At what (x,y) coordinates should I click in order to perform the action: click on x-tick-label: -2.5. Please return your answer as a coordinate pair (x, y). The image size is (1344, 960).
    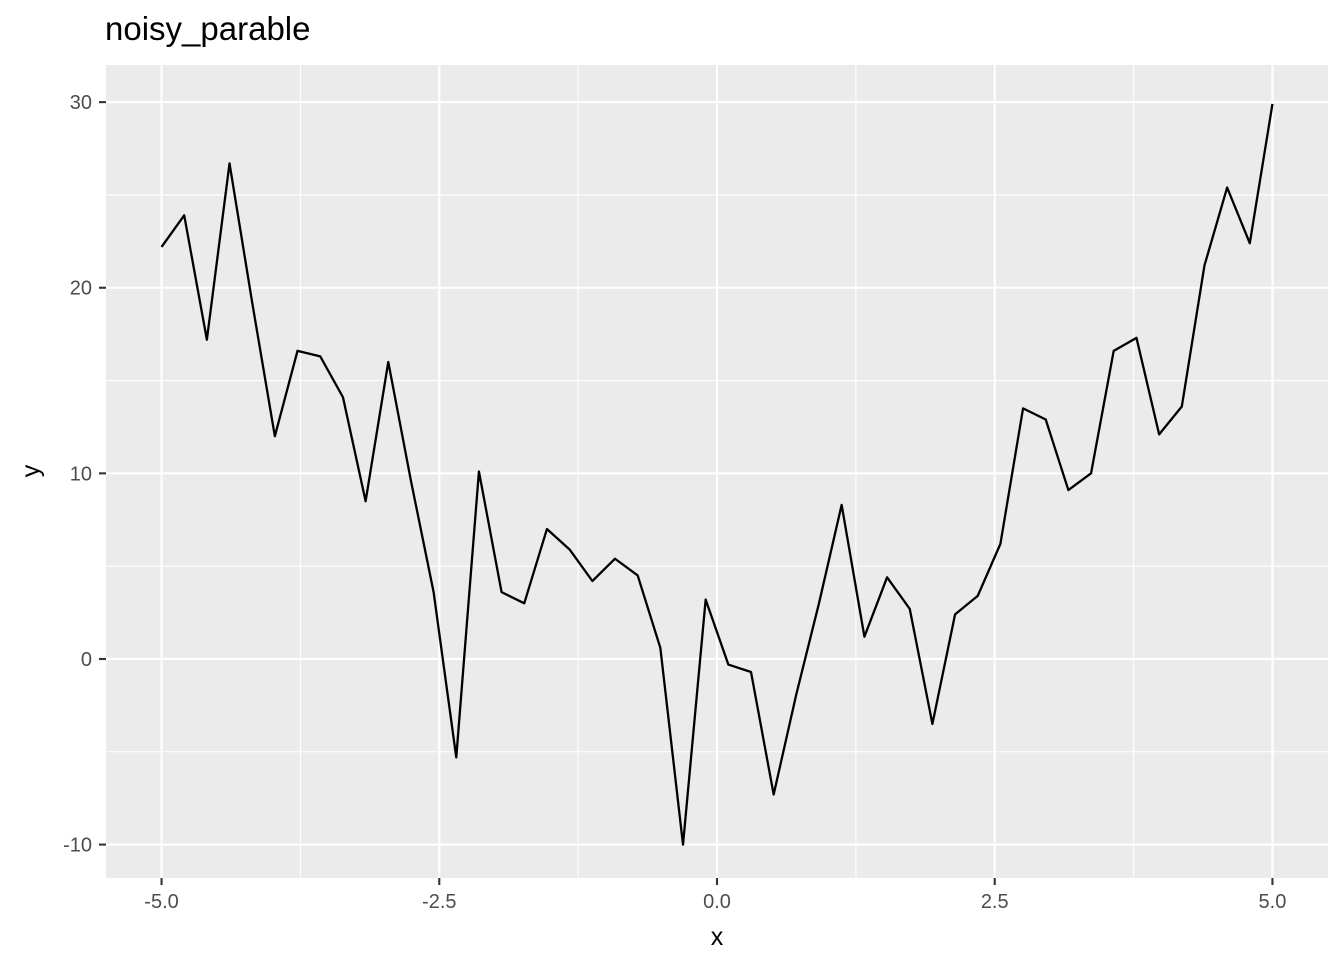
    Looking at the image, I should click on (439, 902).